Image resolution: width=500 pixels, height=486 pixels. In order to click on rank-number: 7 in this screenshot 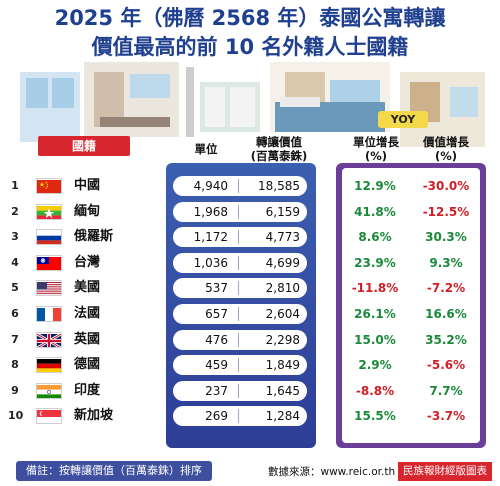, I will do `click(15, 339)`.